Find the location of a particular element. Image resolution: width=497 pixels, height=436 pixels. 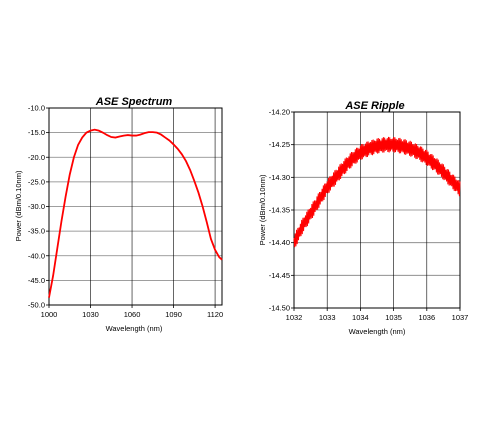

y-tick-label: -35.0 is located at coordinates (36, 231).